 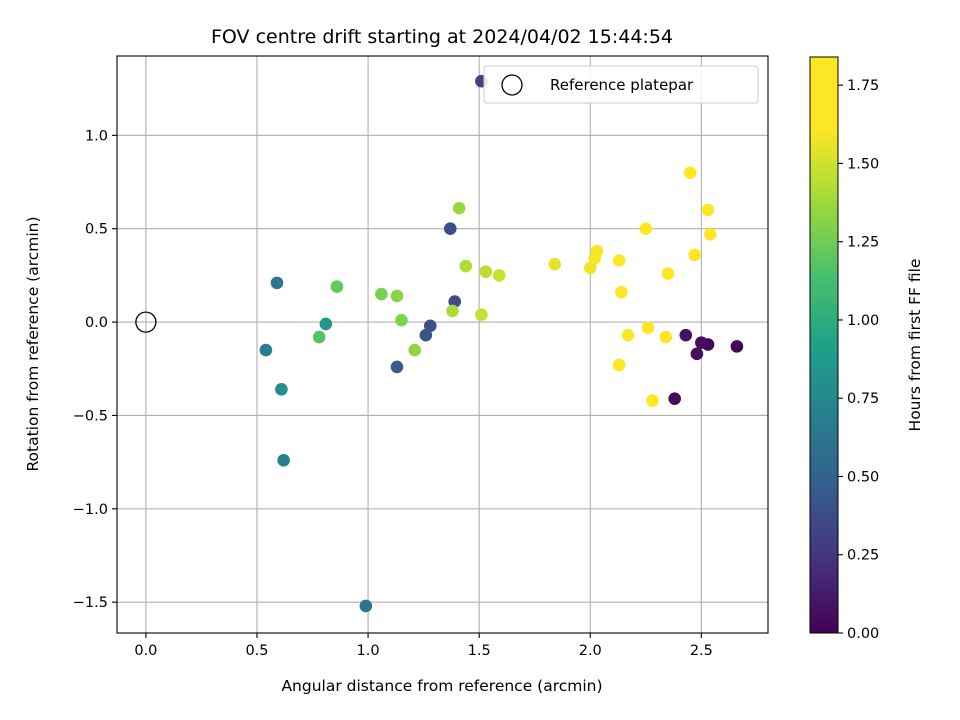 I want to click on x-tick-label: 1.5, so click(x=479, y=651).